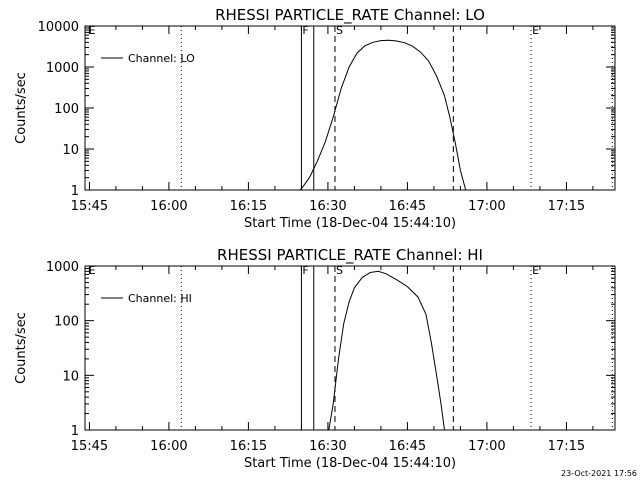 This screenshot has height=480, width=640. I want to click on legend-entry: Channel: HI, so click(160, 298).